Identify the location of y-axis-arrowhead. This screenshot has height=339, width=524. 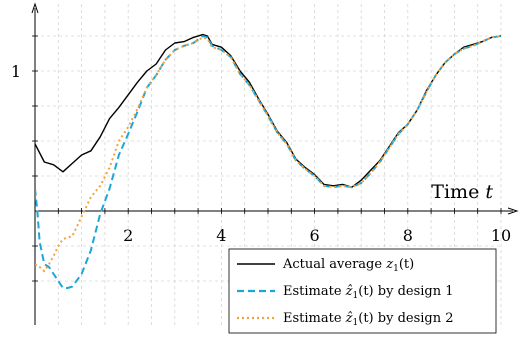
(35, 8).